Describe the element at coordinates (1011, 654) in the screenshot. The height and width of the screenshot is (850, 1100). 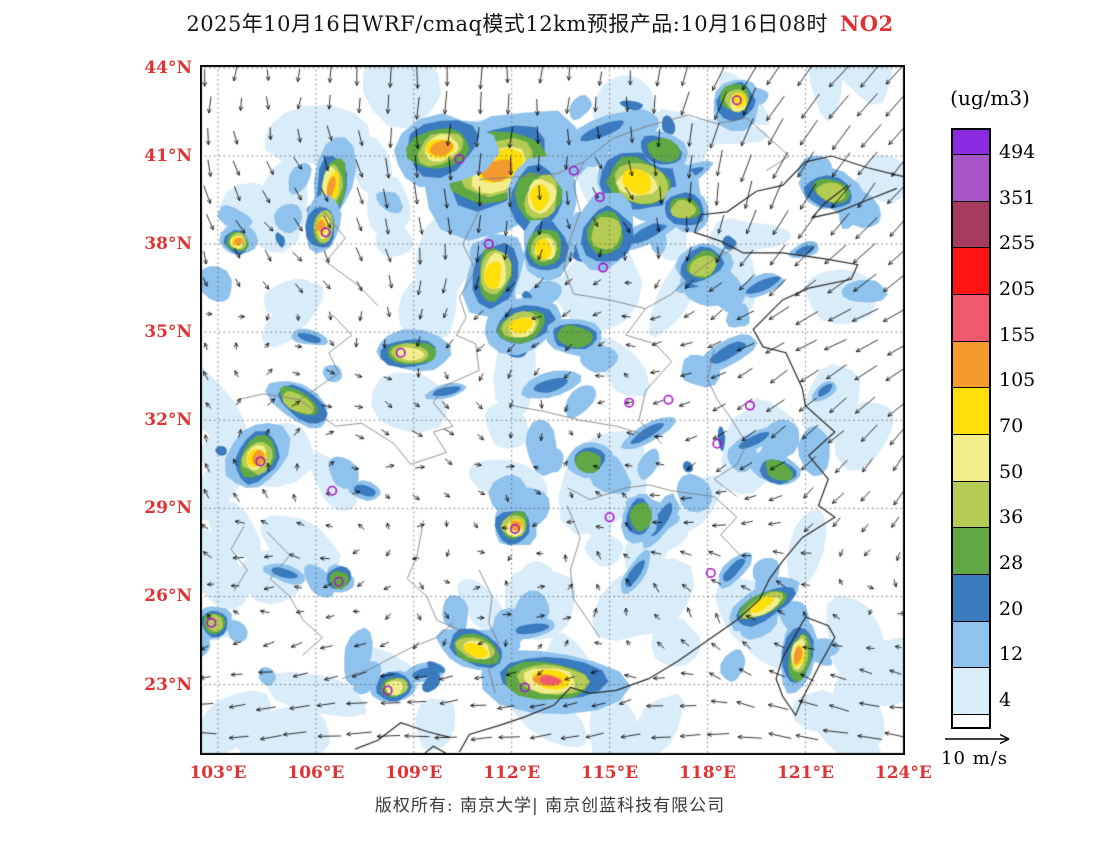
I see `colorbar-tick-label: 12` at that location.